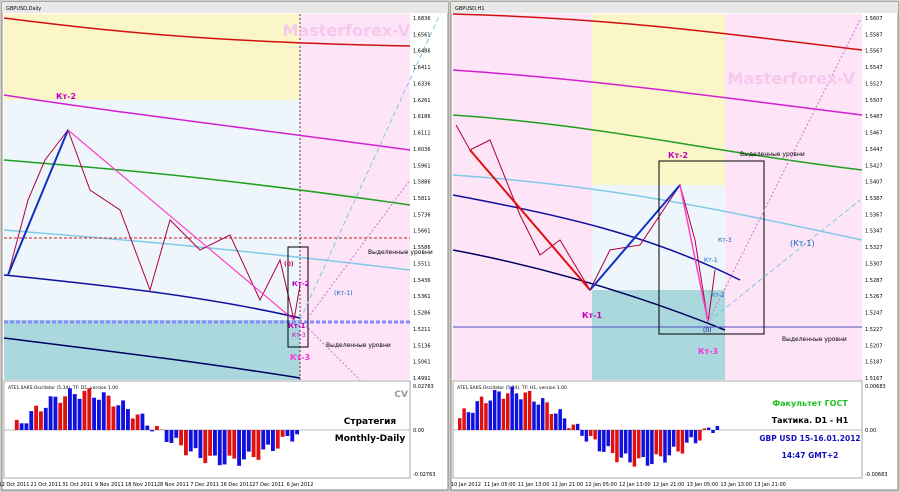 This screenshot has width=900, height=492. Describe the element at coordinates (874, 199) in the screenshot. I see `price-label: 1.5387` at that location.